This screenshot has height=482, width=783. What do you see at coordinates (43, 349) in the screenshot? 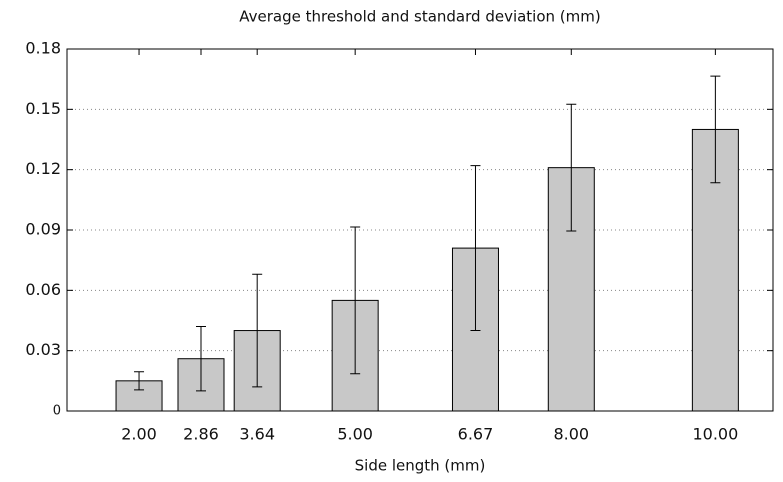
I see `y-tick-label: 0.03` at bounding box center [43, 349].